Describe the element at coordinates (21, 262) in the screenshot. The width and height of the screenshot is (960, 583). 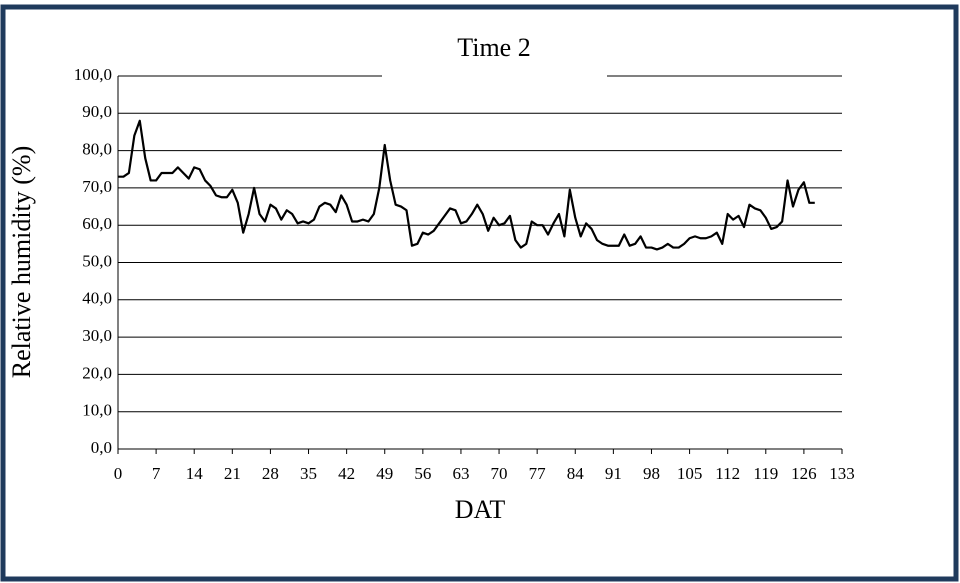
I see `y-axis-label: Relative humidity (%)` at that location.